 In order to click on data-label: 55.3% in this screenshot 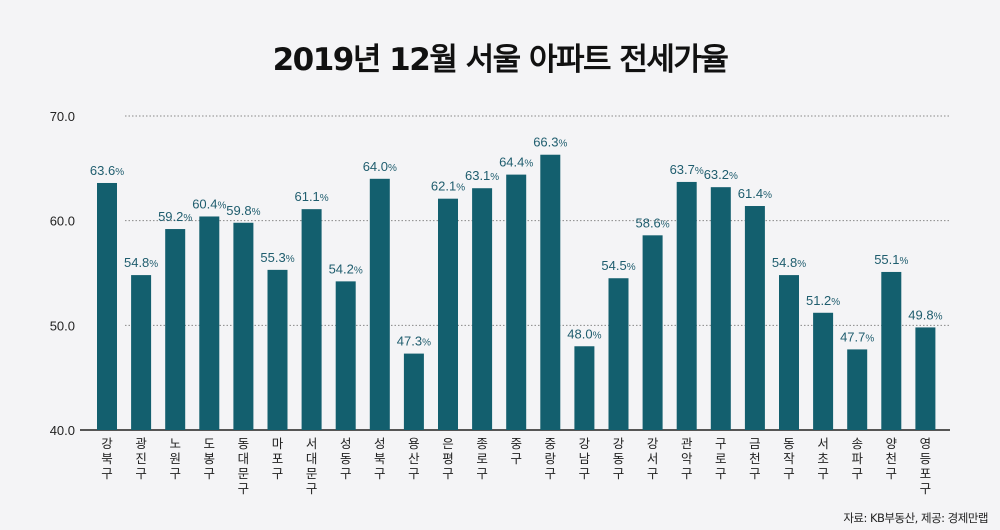, I will do `click(277, 257)`.